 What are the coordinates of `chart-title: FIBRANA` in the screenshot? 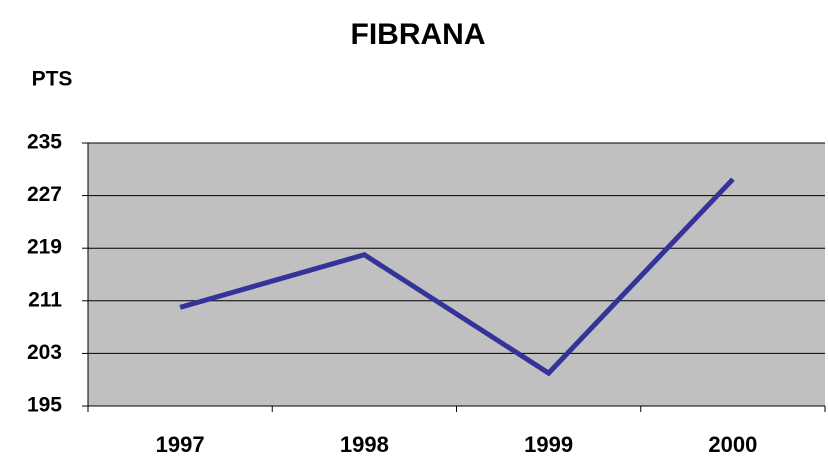 It's located at (418, 34).